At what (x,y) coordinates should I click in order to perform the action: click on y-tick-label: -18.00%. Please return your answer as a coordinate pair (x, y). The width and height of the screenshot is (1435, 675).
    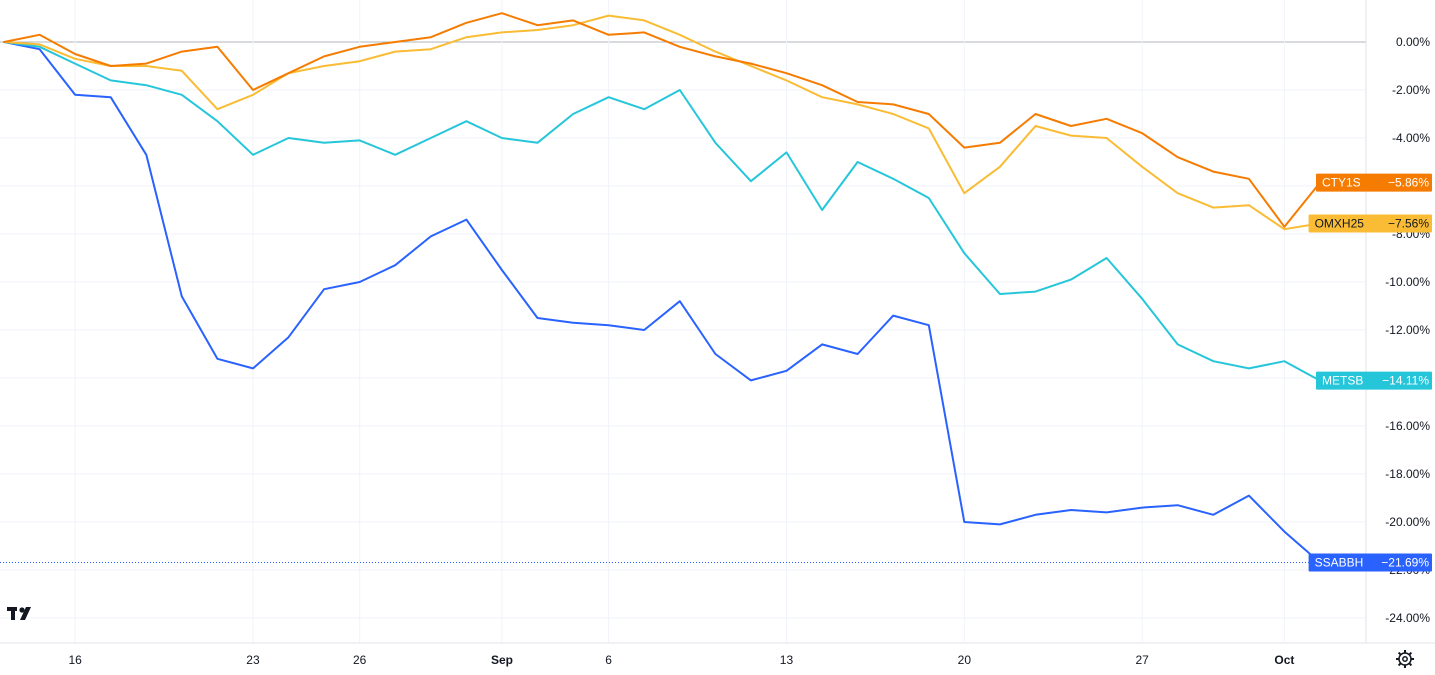
    Looking at the image, I should click on (1407, 474).